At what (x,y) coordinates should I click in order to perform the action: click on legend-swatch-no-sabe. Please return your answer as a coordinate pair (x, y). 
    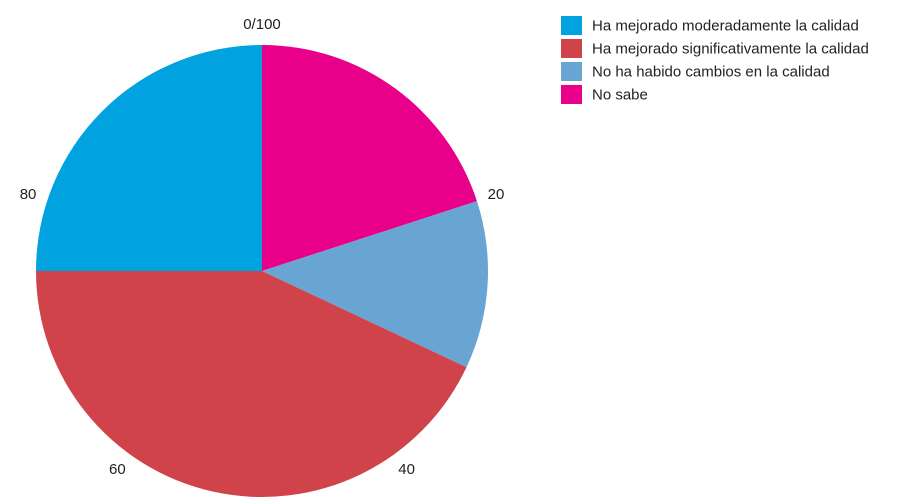
    Looking at the image, I should click on (571, 94).